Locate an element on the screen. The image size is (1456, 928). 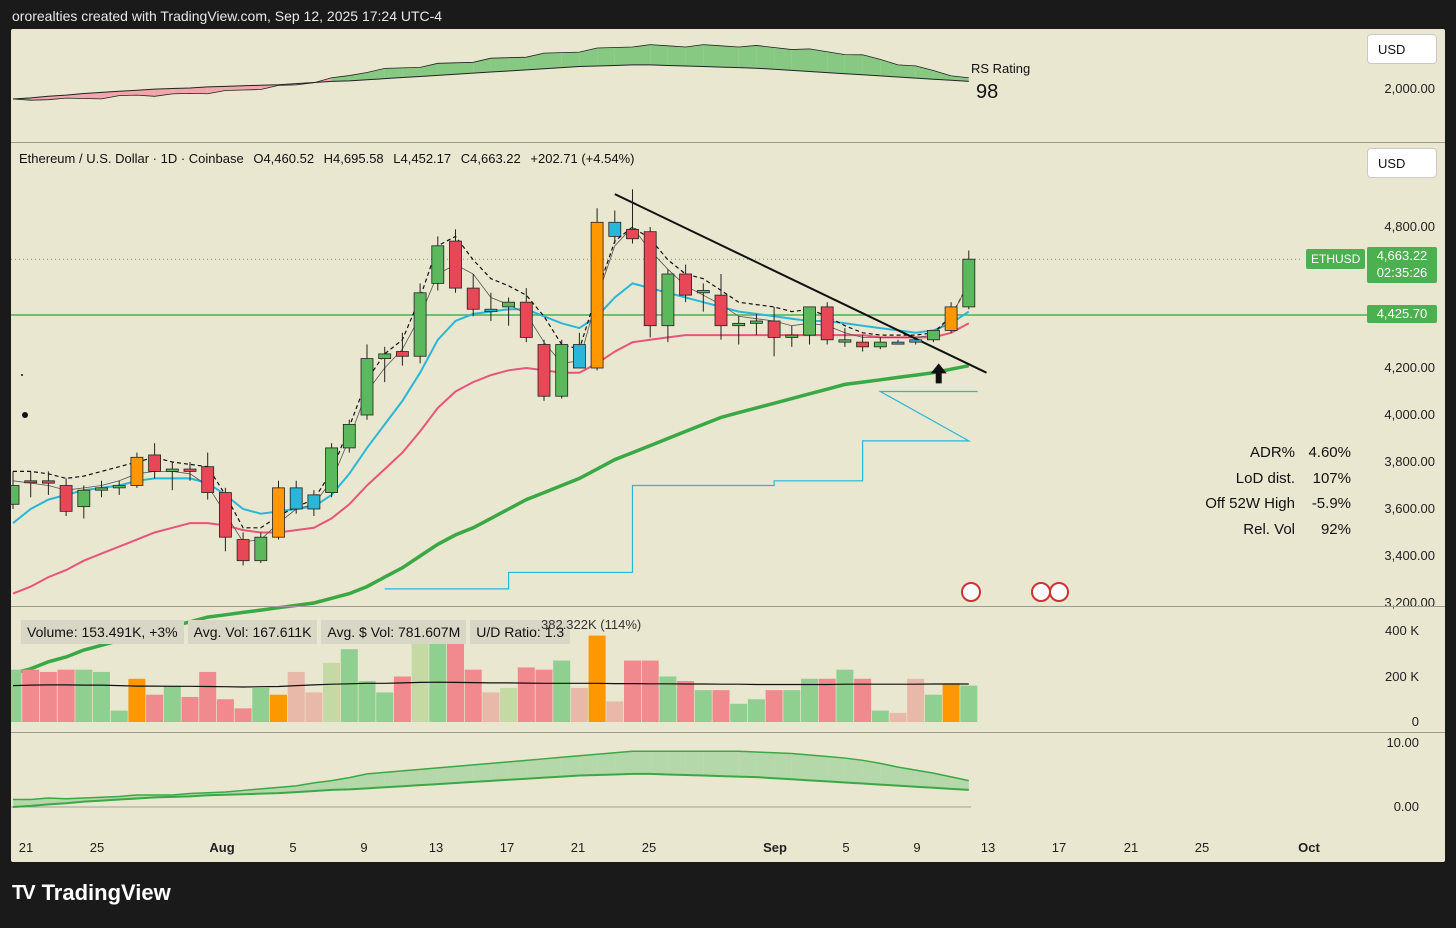
volume-tick: 400 K is located at coordinates (1402, 630).